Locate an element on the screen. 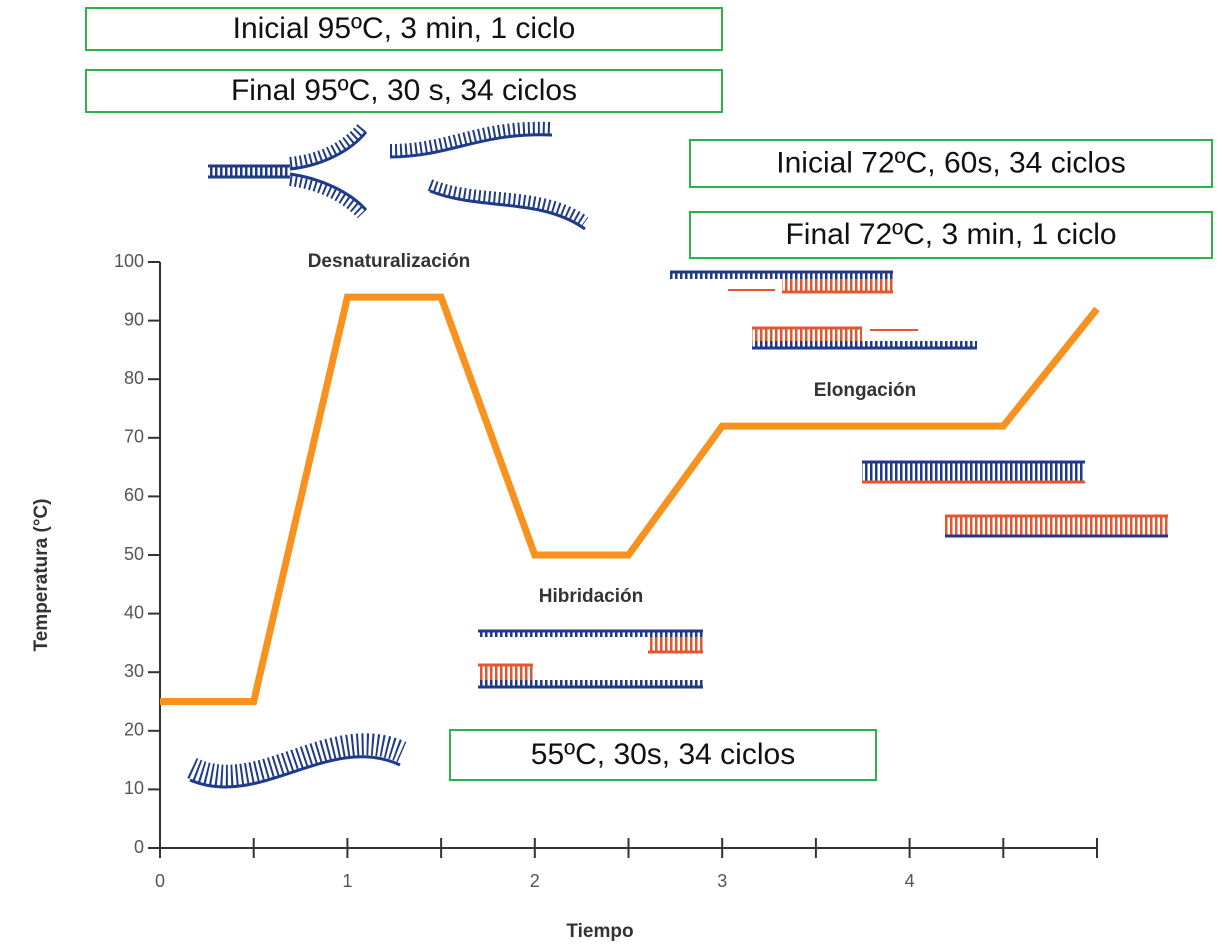  y-tick-label: 40 is located at coordinates (134, 612).